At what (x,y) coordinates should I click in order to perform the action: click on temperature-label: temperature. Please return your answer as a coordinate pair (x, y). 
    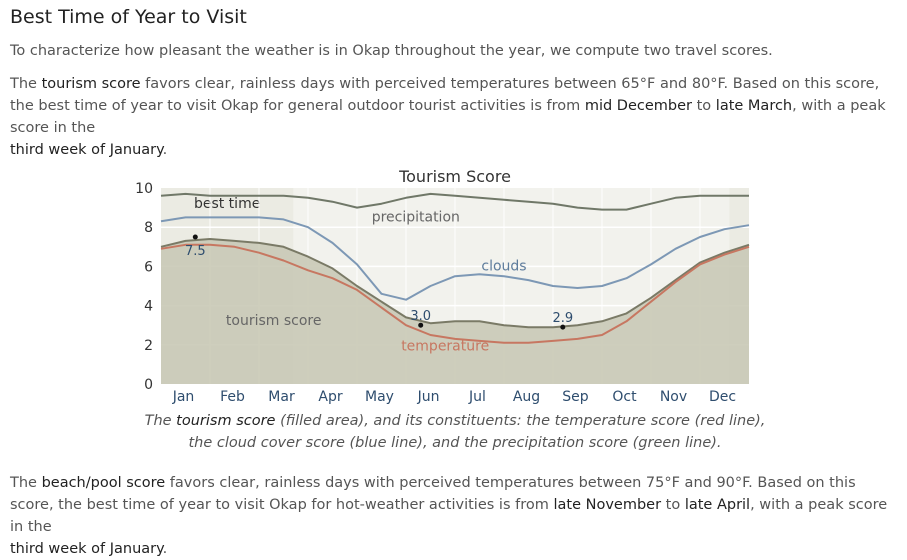
    Looking at the image, I should click on (445, 347).